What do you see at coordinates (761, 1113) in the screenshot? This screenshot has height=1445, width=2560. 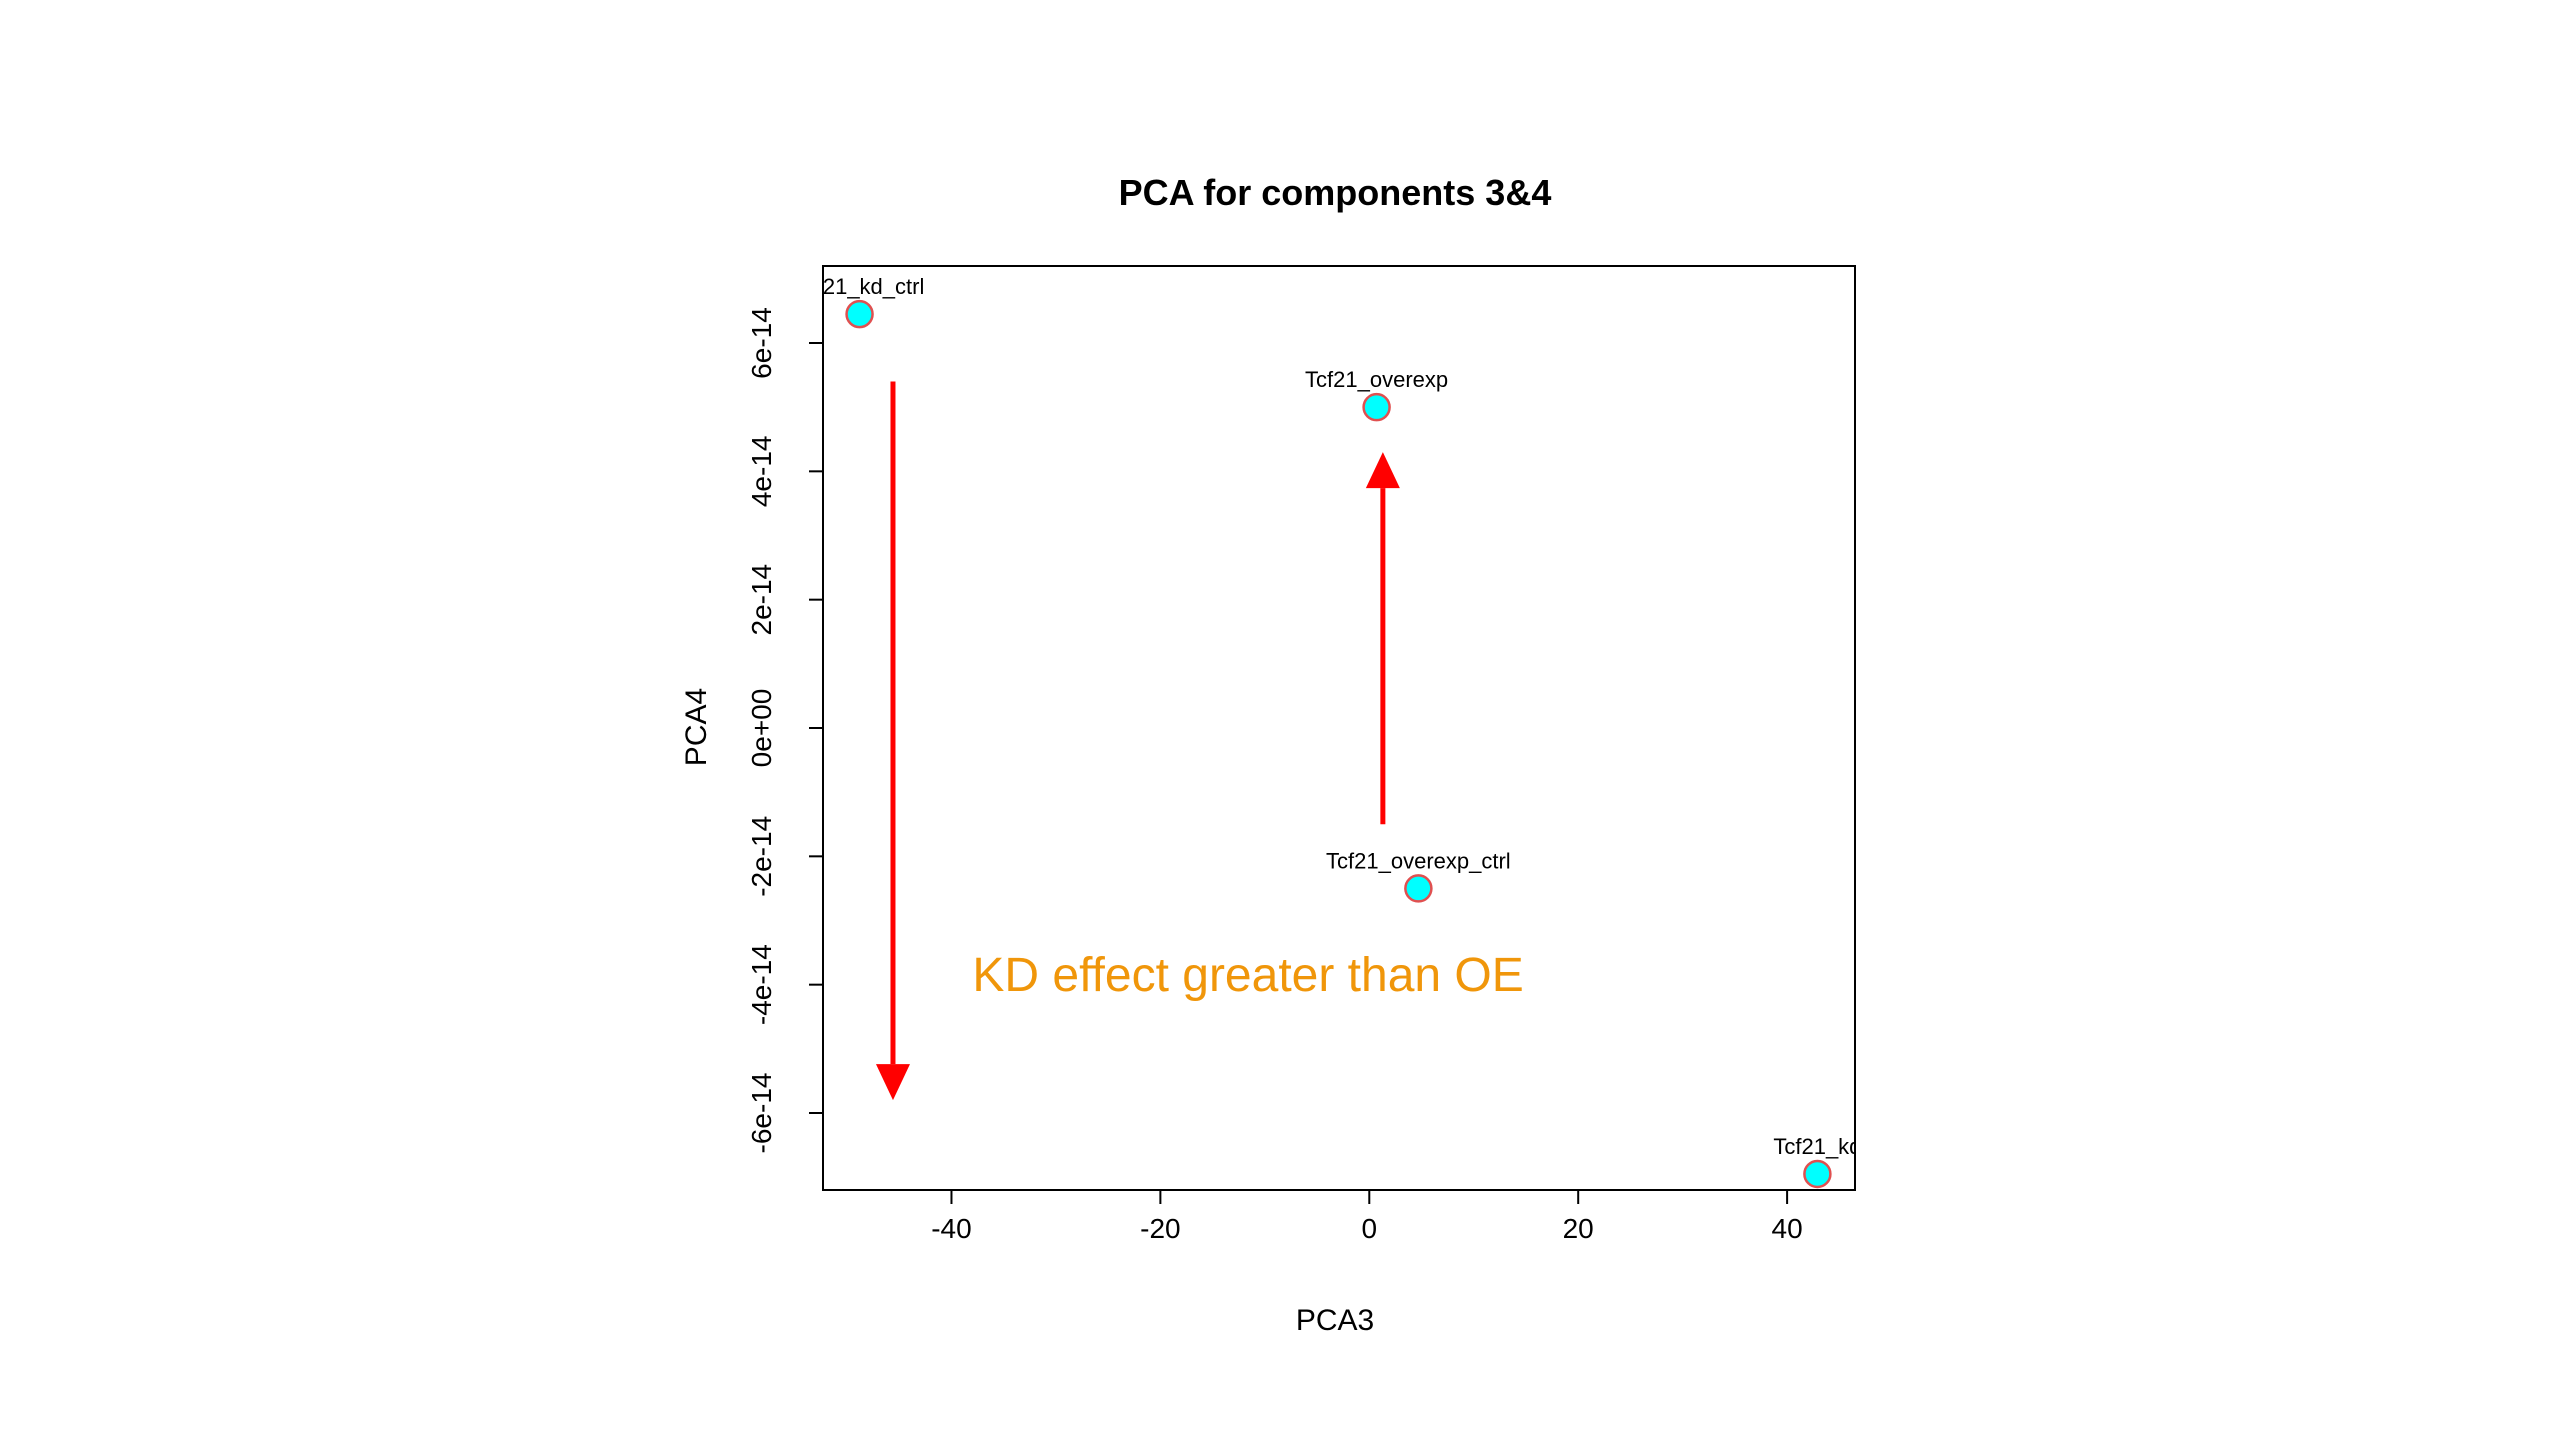 I see `y-tick-label: -6e-14` at bounding box center [761, 1113].